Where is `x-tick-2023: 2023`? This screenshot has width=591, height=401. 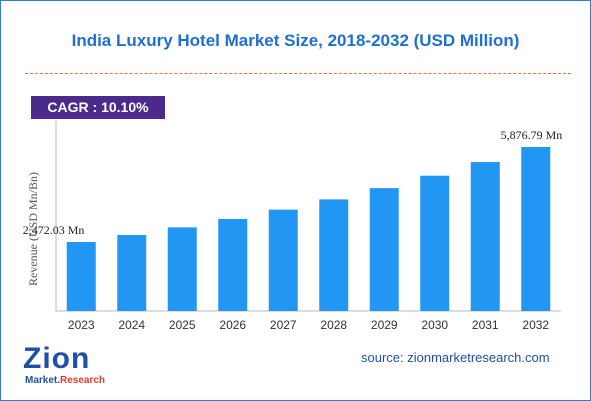 x-tick-2023: 2023 is located at coordinates (81, 325).